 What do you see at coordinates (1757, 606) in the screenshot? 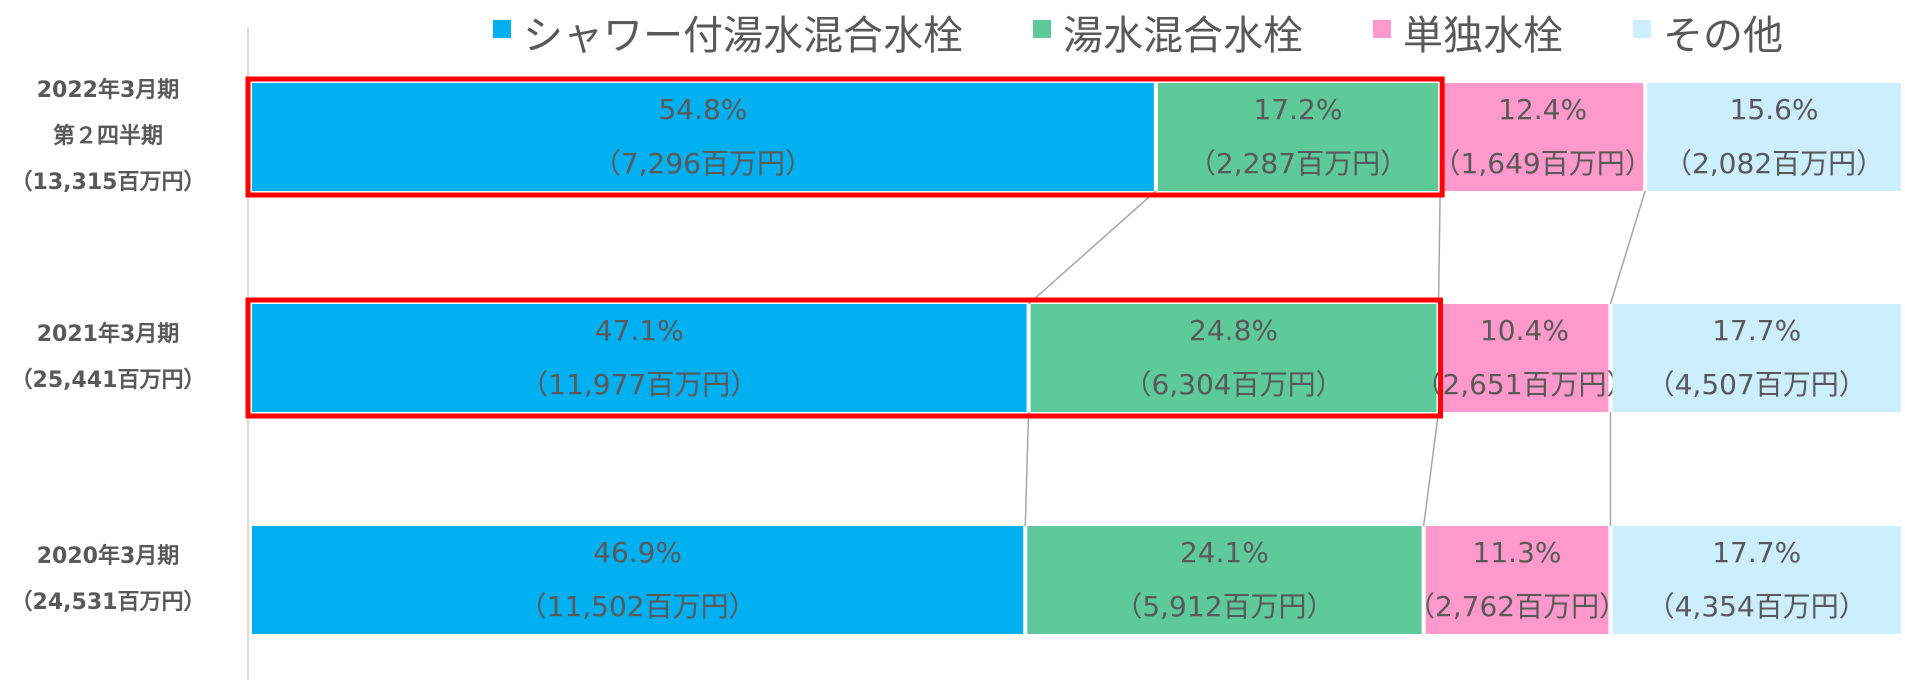
I see `amount-label: （4,354百万円）` at bounding box center [1757, 606].